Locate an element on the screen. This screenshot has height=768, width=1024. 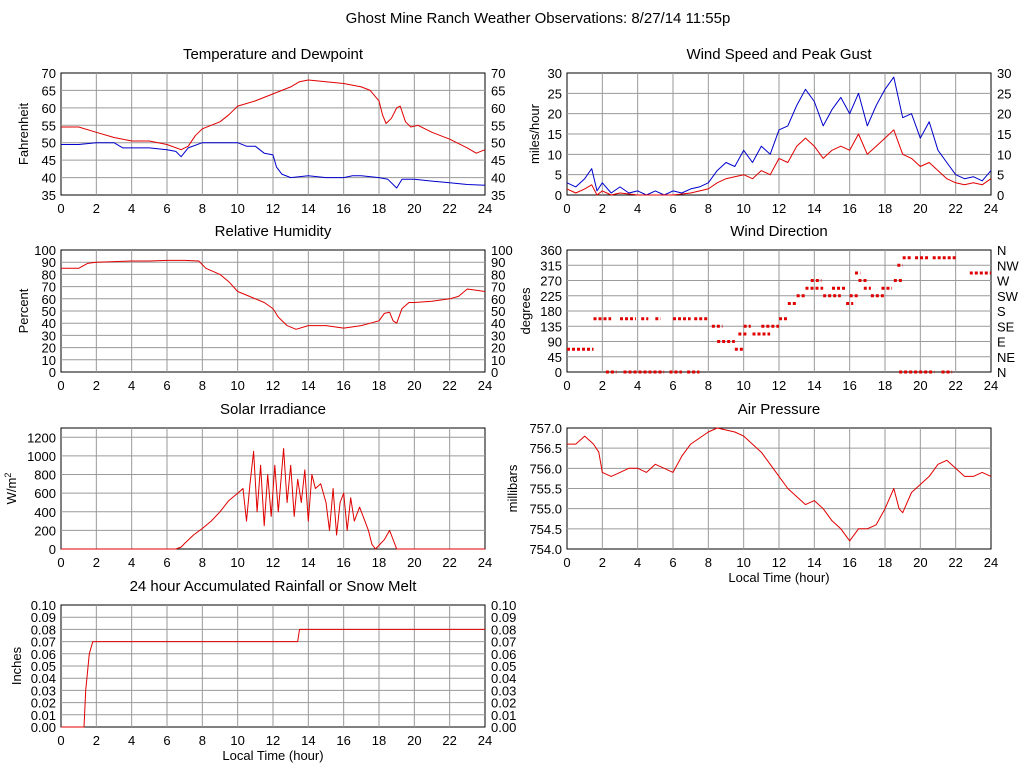
right-tick-label: 90 is located at coordinates (498, 262).